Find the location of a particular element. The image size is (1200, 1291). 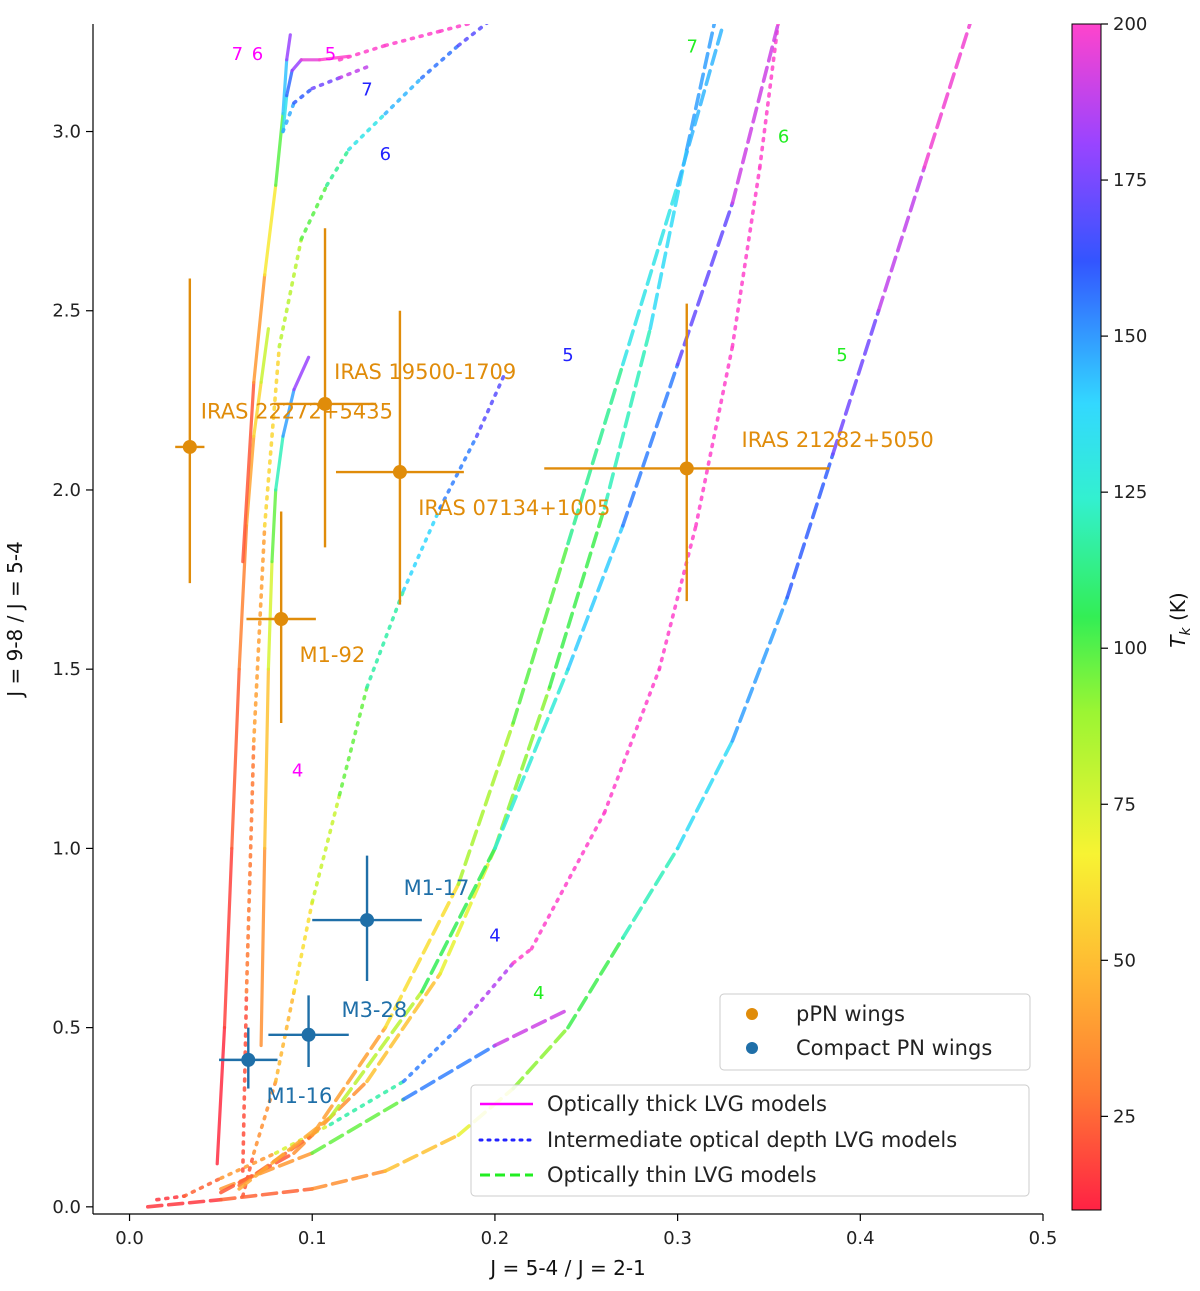

x-tick-label: 0.1 is located at coordinates (312, 1238).